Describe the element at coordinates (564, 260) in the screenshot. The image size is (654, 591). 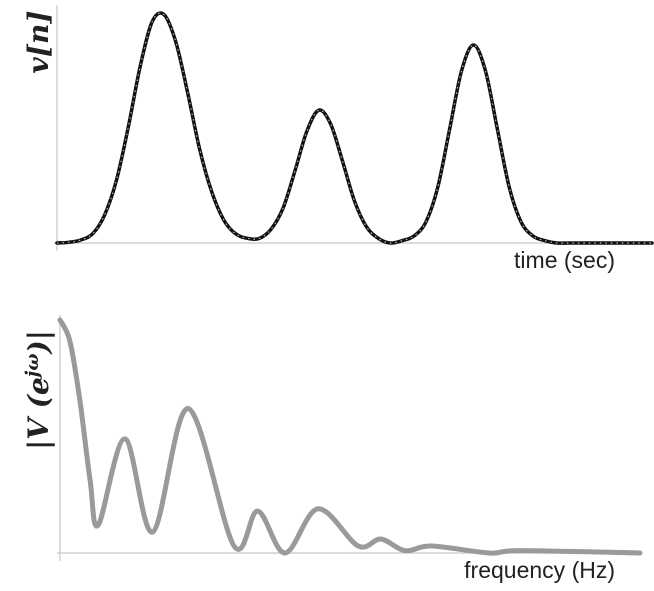
I see `x-axis-label: time (sec)` at that location.